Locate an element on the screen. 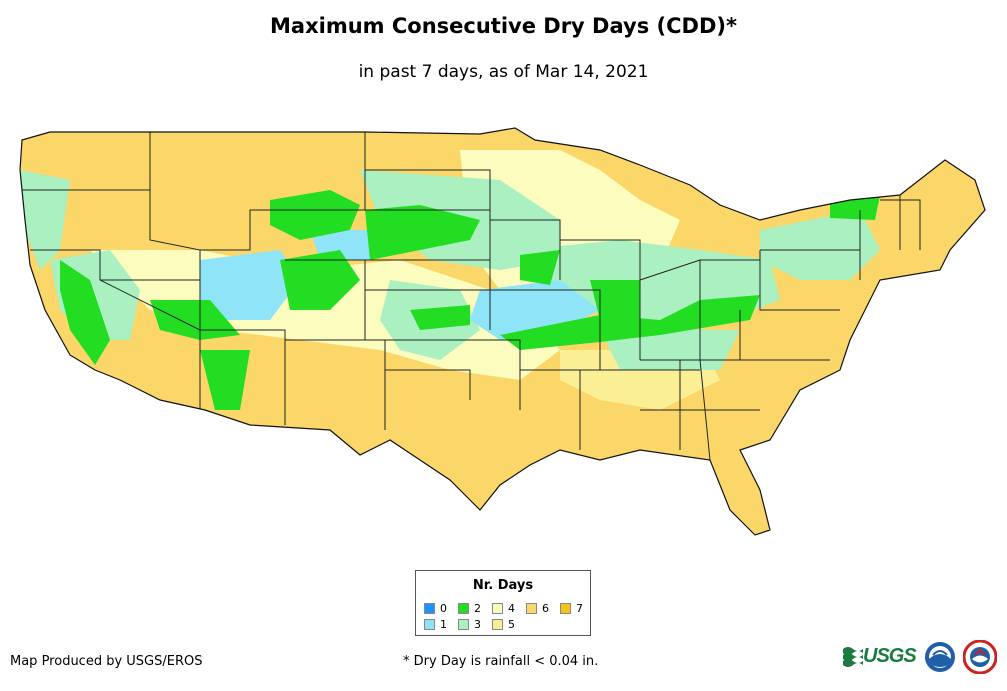 The height and width of the screenshot is (691, 1007). usgs-logo-text: USGS is located at coordinates (890, 655).